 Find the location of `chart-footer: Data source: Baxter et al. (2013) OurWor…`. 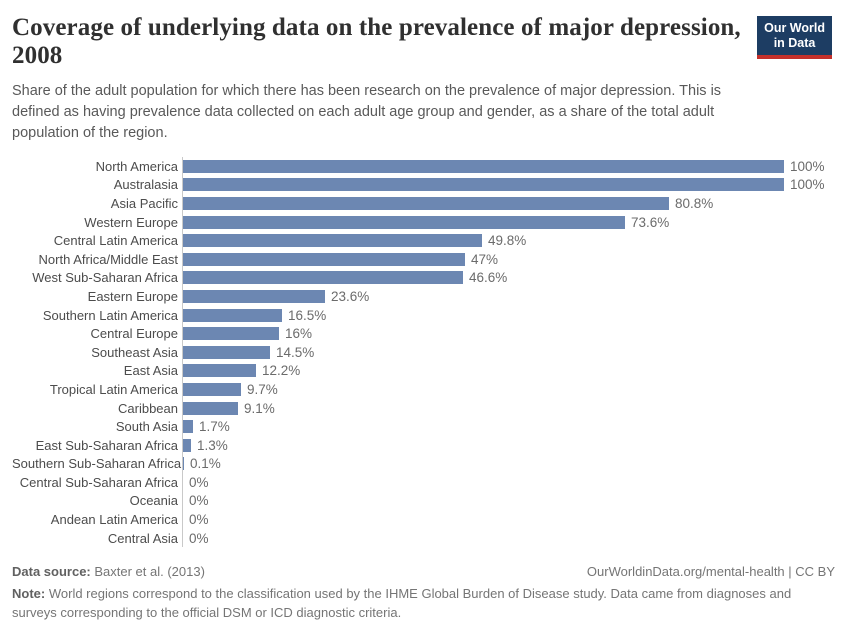

chart-footer: Data source: Baxter et al. (2013) OurWor… is located at coordinates (423, 593).